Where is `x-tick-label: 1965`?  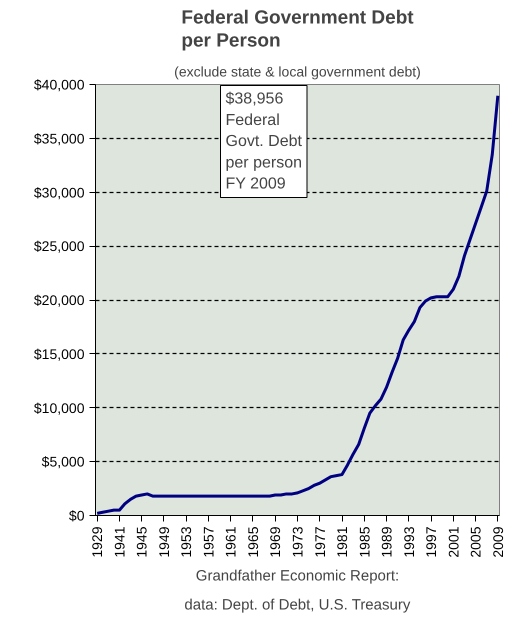 x-tick-label: 1965 is located at coordinates (252, 542).